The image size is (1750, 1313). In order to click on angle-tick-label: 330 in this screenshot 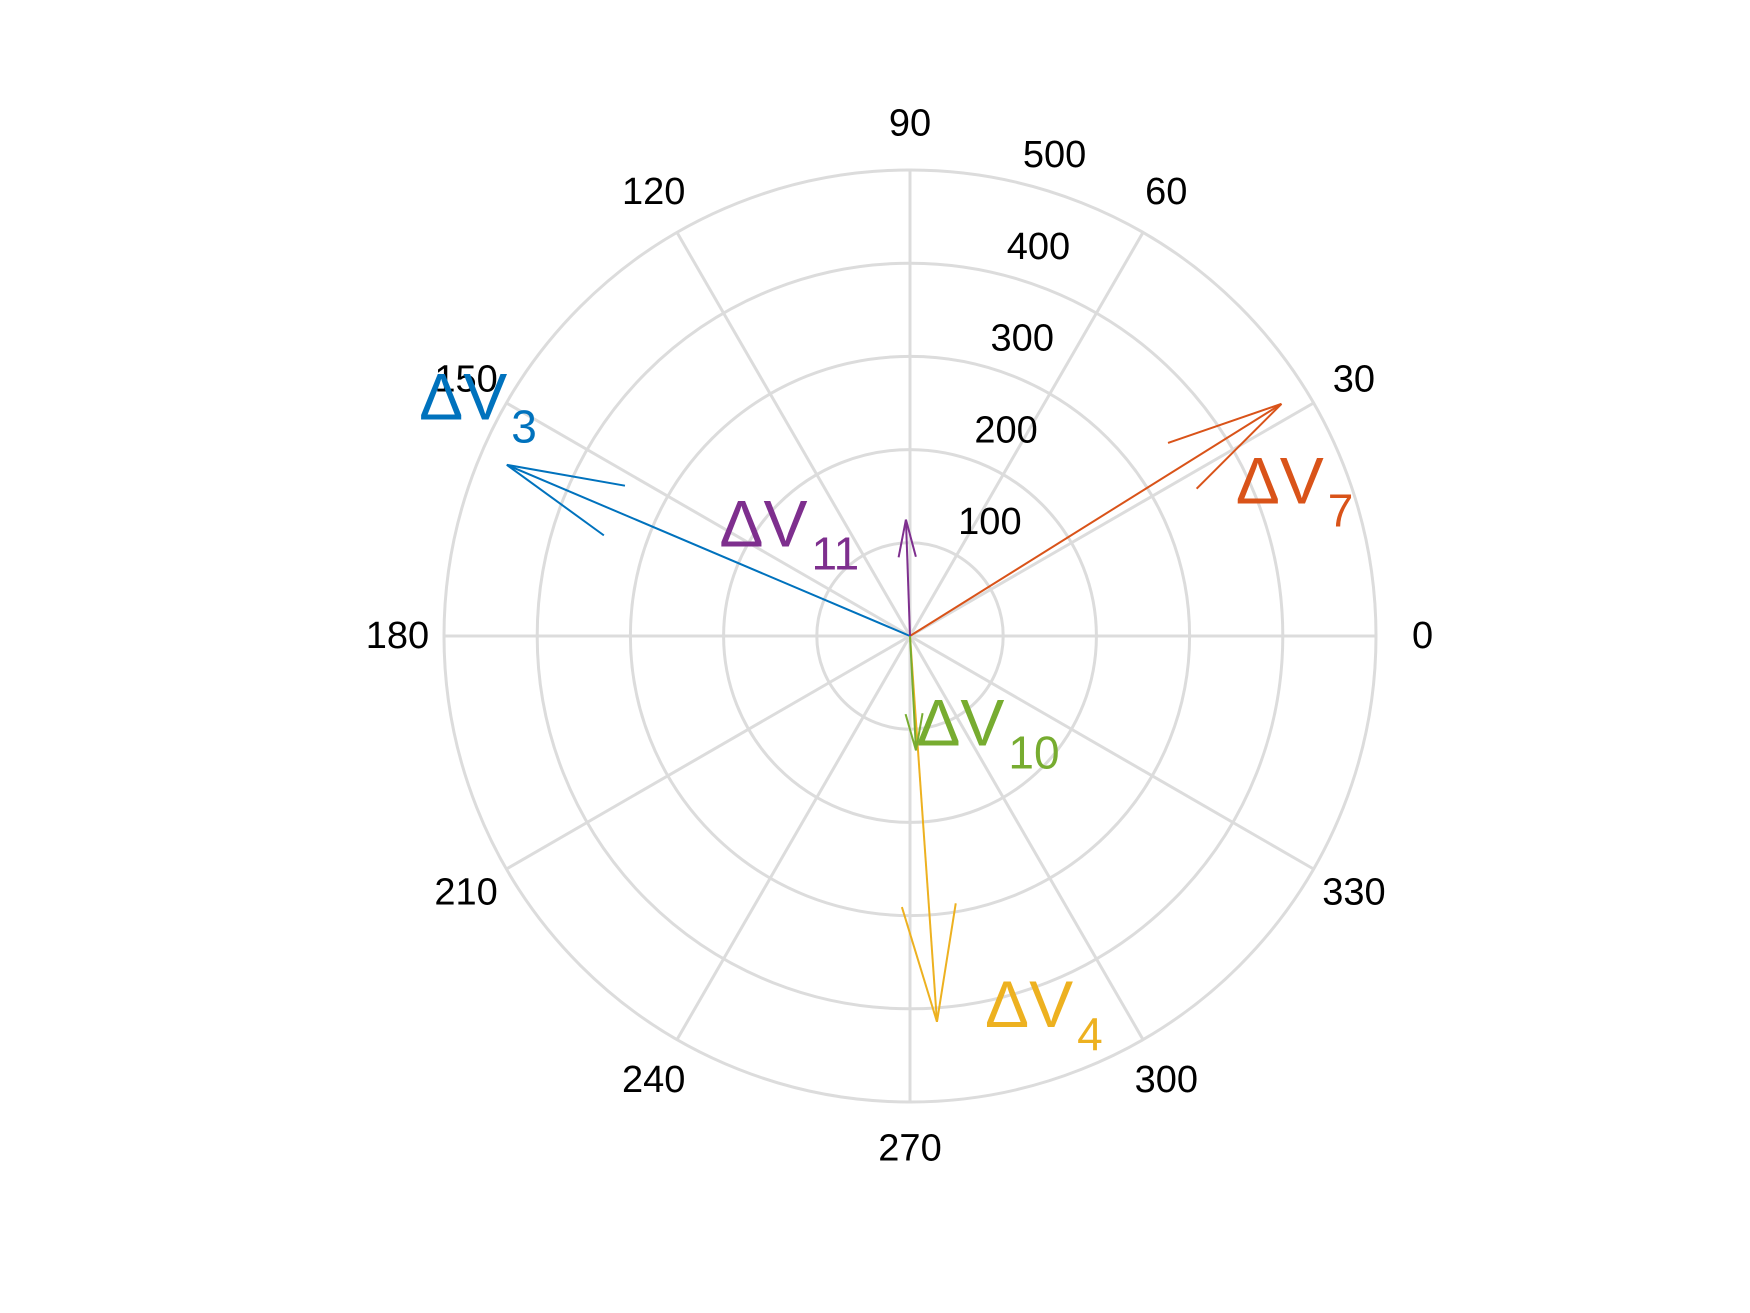, I will do `click(1353, 892)`.